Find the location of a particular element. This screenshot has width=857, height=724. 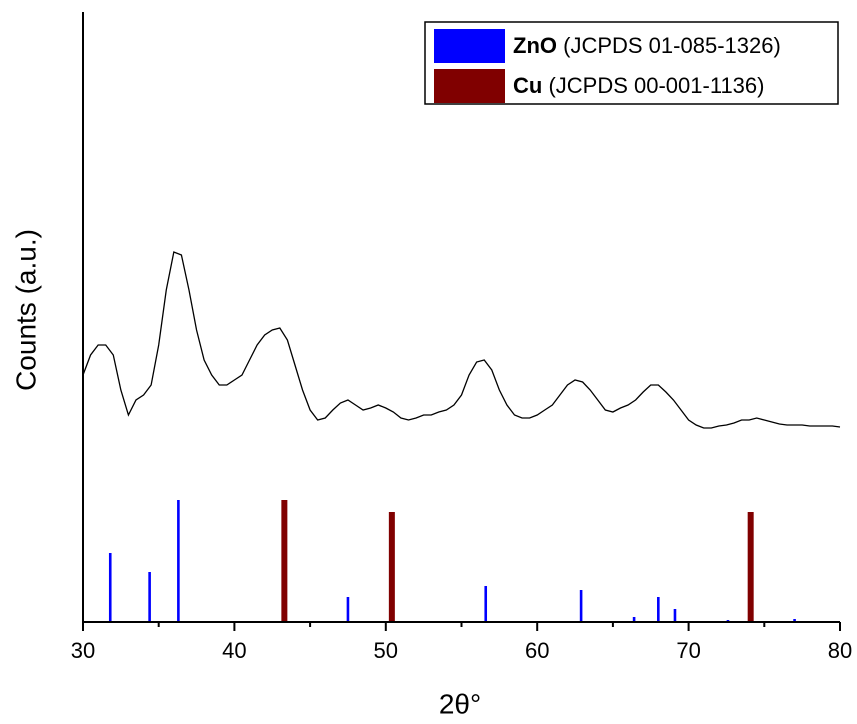

legend-name: Cu is located at coordinates (527, 85).